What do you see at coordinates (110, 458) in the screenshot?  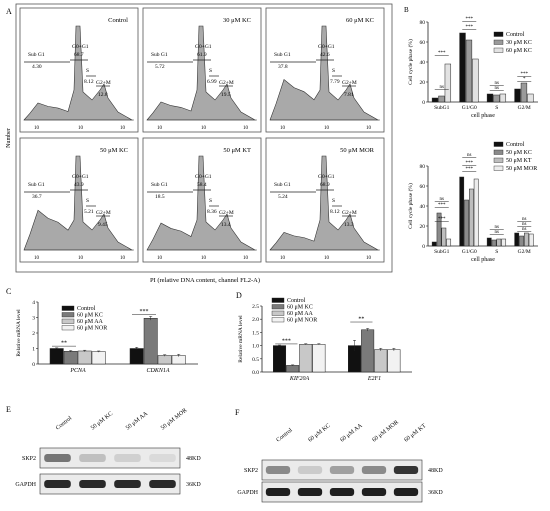 I see `blot-strip` at bounding box center [110, 458].